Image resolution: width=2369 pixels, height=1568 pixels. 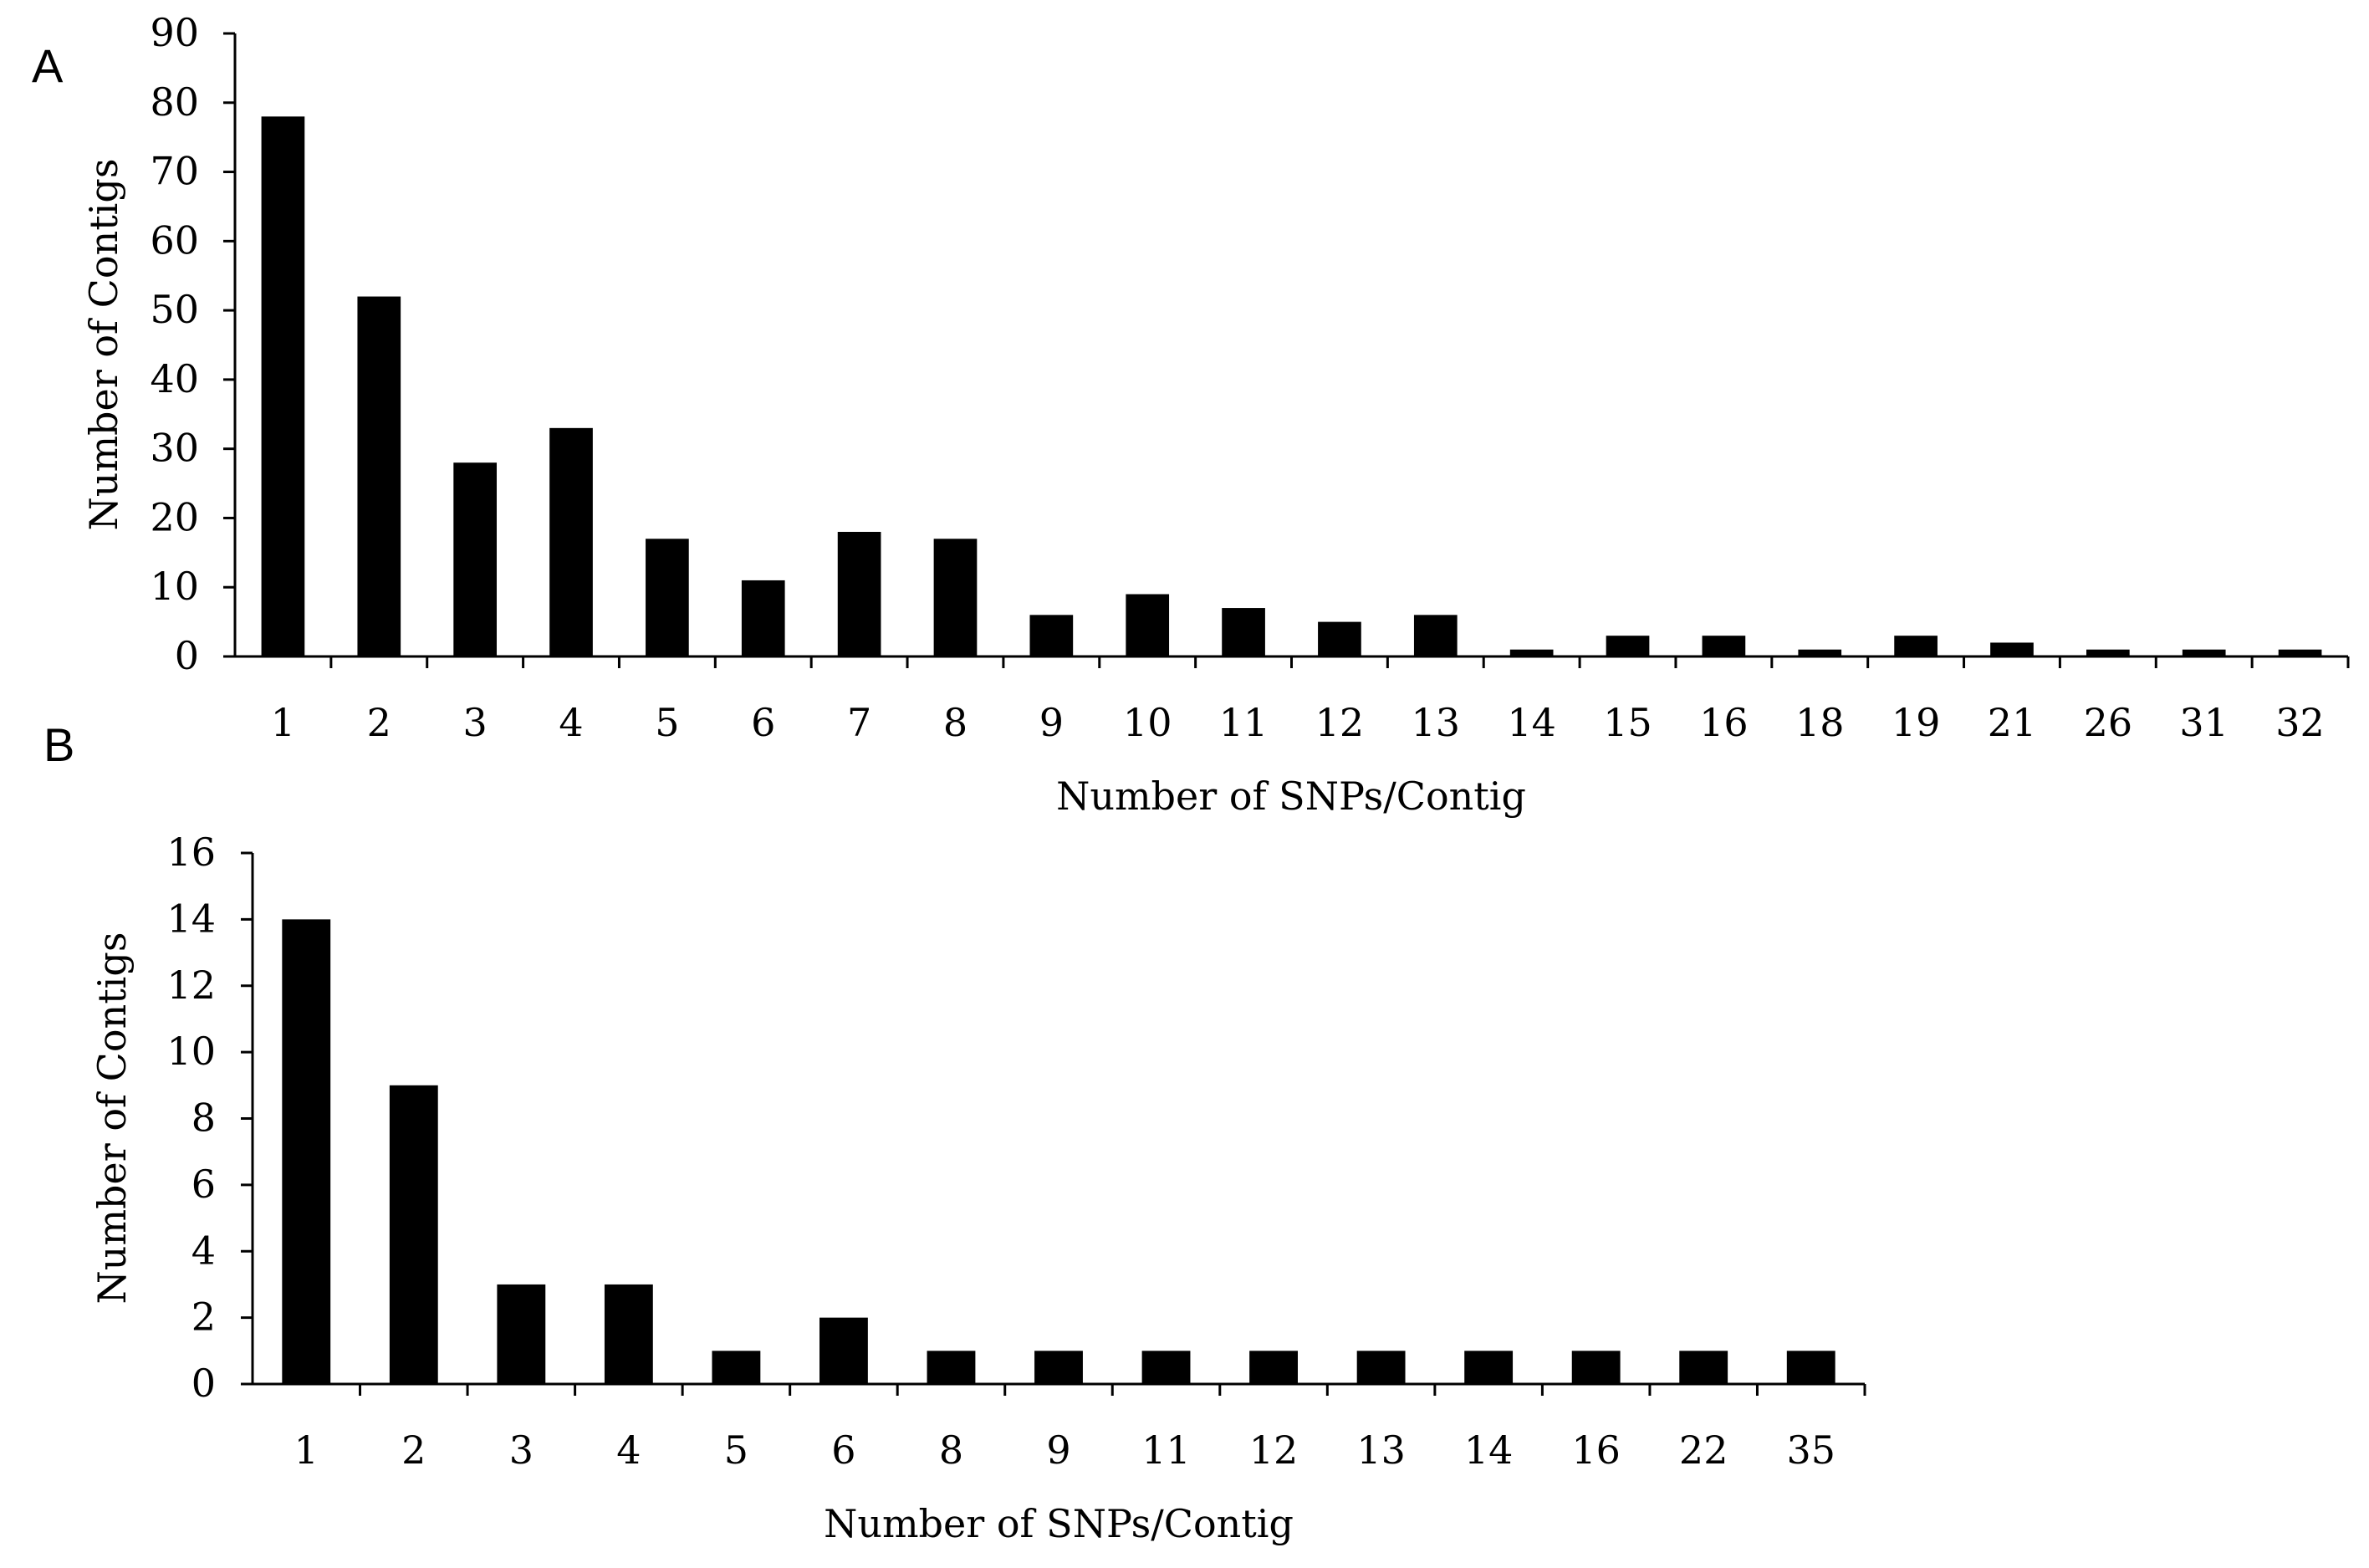 I want to click on y-tick-label: 12, so click(x=191, y=985).